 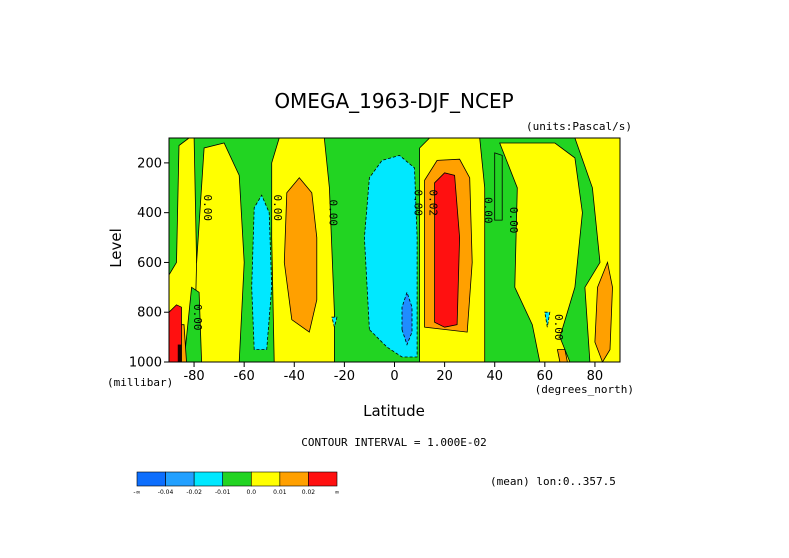 What do you see at coordinates (166, 492) in the screenshot?
I see `colorbar-label: -0.04` at bounding box center [166, 492].